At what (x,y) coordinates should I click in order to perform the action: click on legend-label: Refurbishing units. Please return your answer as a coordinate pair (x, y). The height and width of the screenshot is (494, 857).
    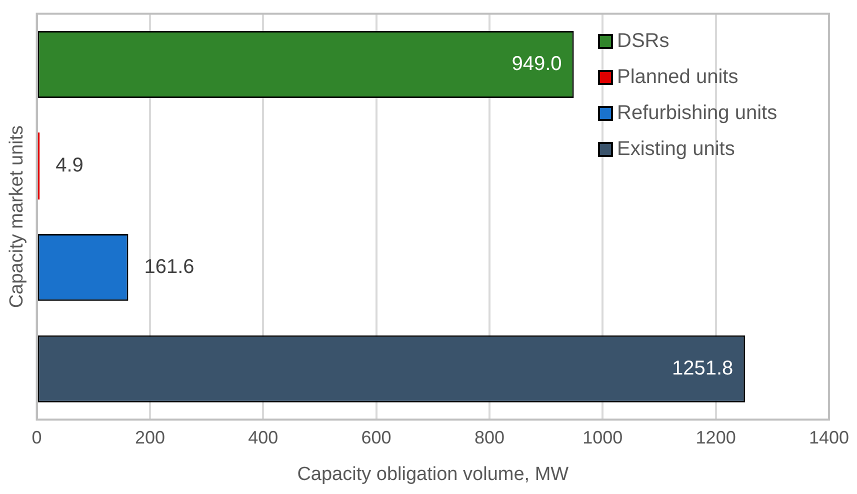
    Looking at the image, I should click on (697, 113).